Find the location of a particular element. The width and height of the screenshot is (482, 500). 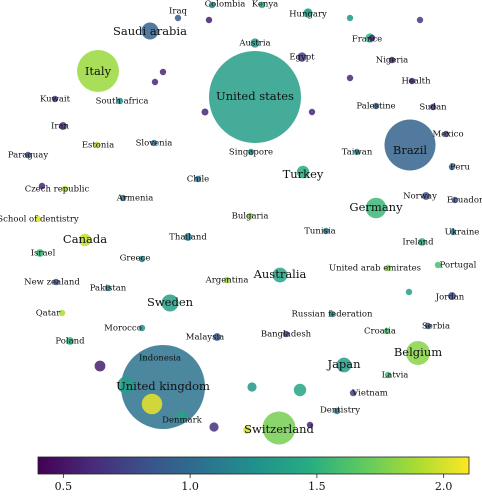

label-malaysia: Malaysia is located at coordinates (205, 338).